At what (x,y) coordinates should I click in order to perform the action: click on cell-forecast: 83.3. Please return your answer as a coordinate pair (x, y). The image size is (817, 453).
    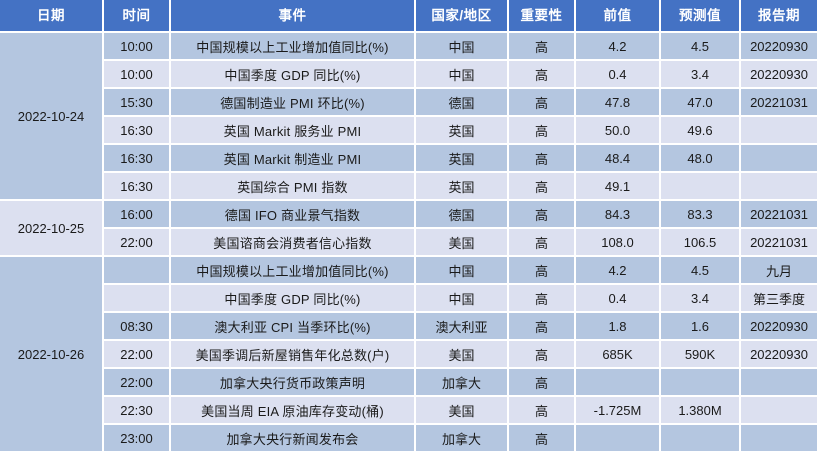
    Looking at the image, I should click on (700, 214).